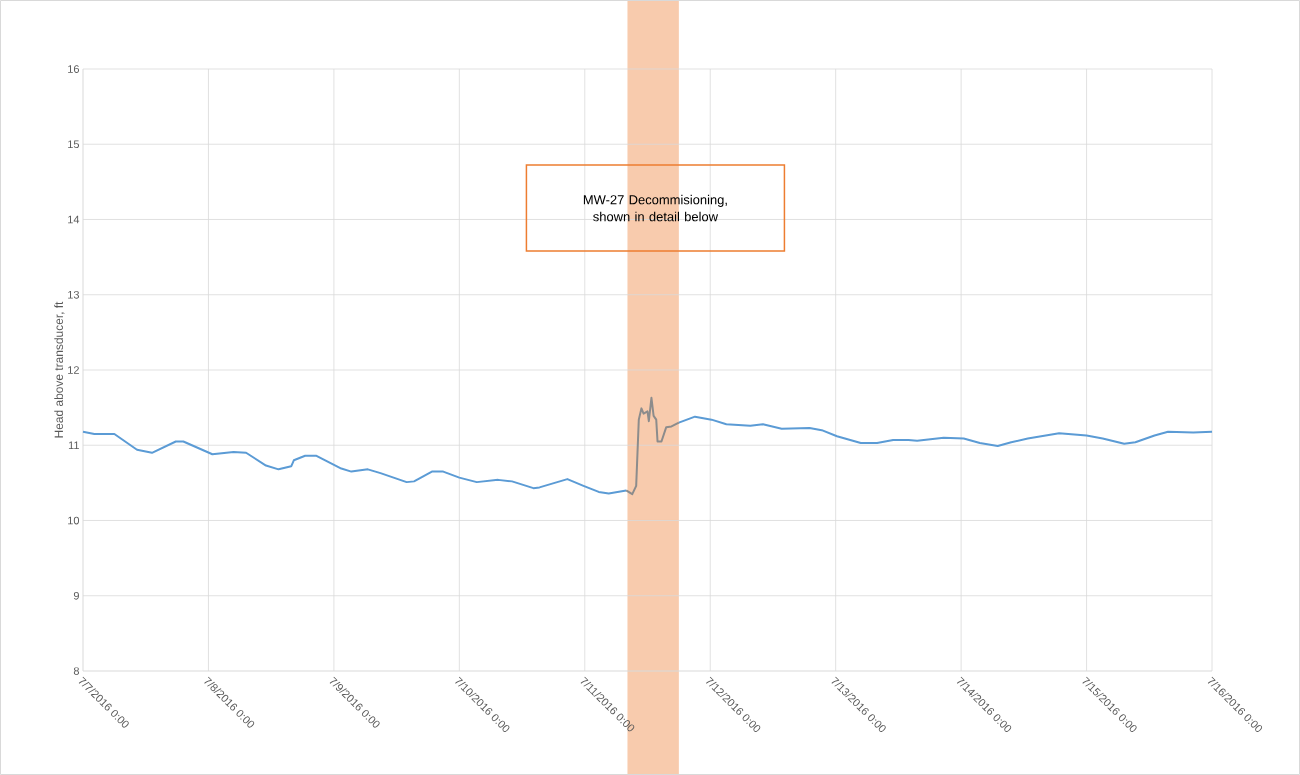 This screenshot has width=1300, height=775. I want to click on annotation: MW-27 Decommisioning, shown in detail below, so click(655, 208).